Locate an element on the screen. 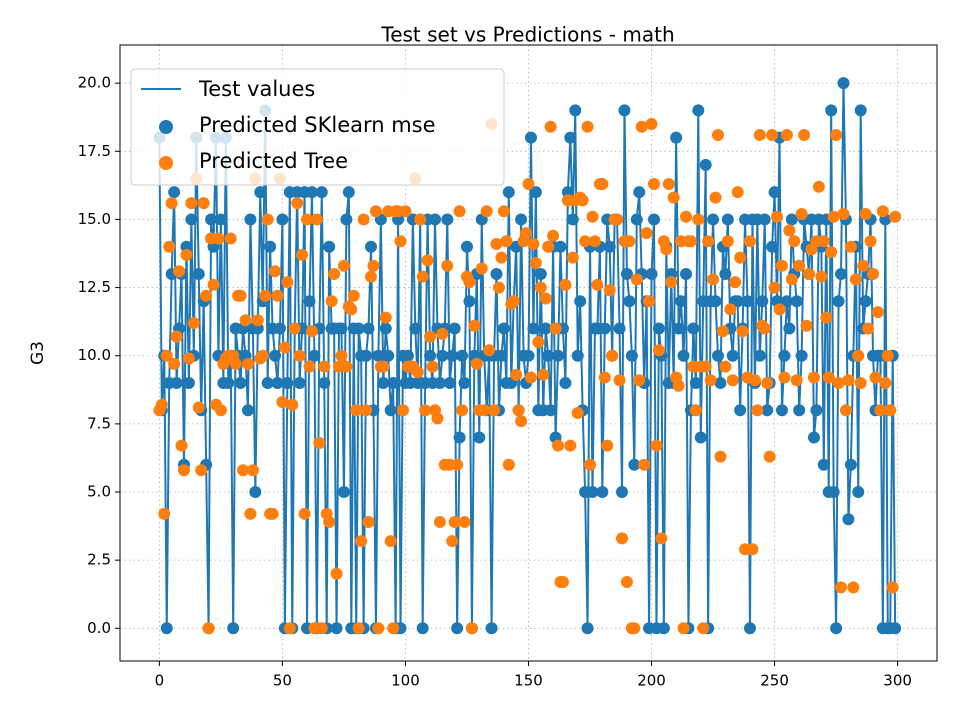 The image size is (960, 724). y-tick-label: 20.0 is located at coordinates (94, 83).